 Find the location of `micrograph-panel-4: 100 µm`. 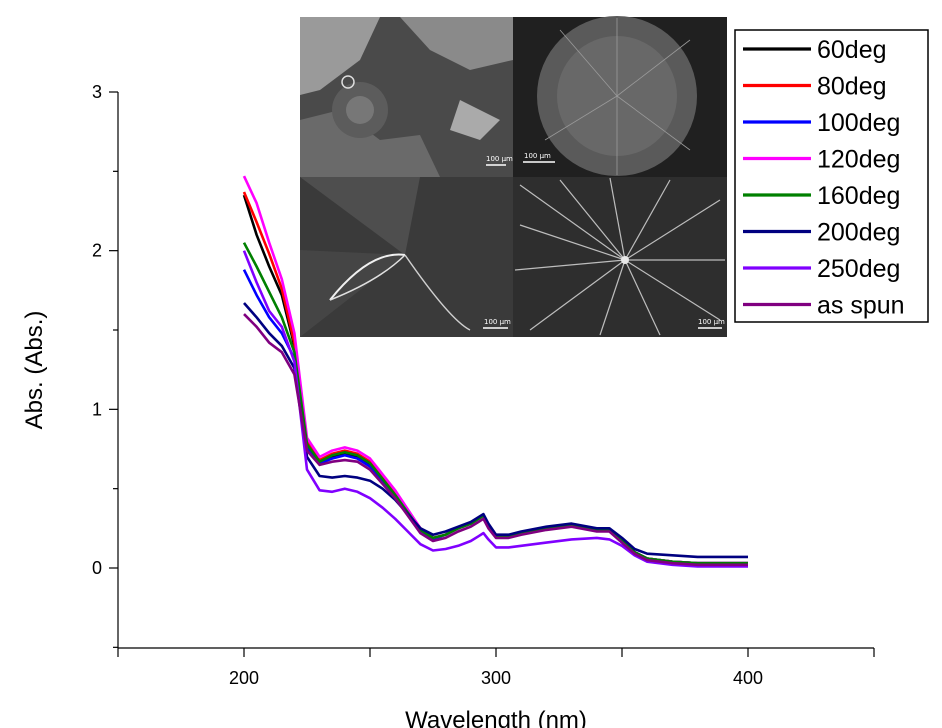

micrograph-panel-4: 100 µm is located at coordinates (620, 257).